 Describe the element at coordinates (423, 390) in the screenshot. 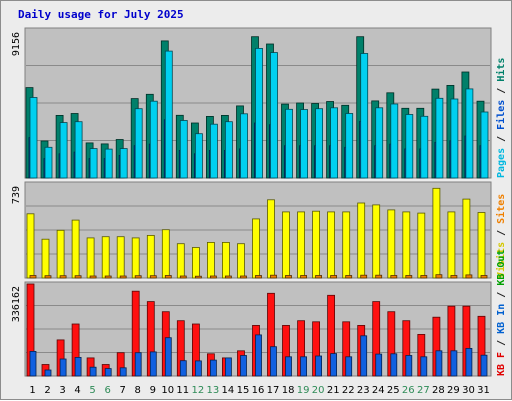

I see `x-tick-label-day-27: 27` at that location.